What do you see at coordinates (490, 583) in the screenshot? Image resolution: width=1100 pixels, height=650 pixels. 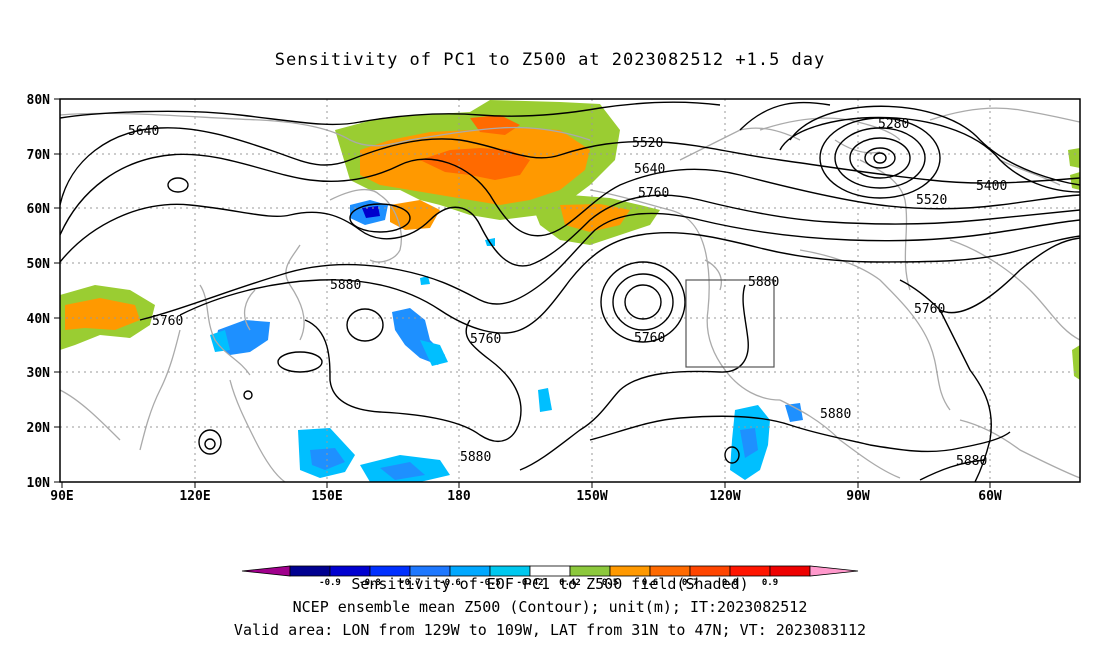 I see `colorbar-tick-label: -0.5` at bounding box center [490, 583].